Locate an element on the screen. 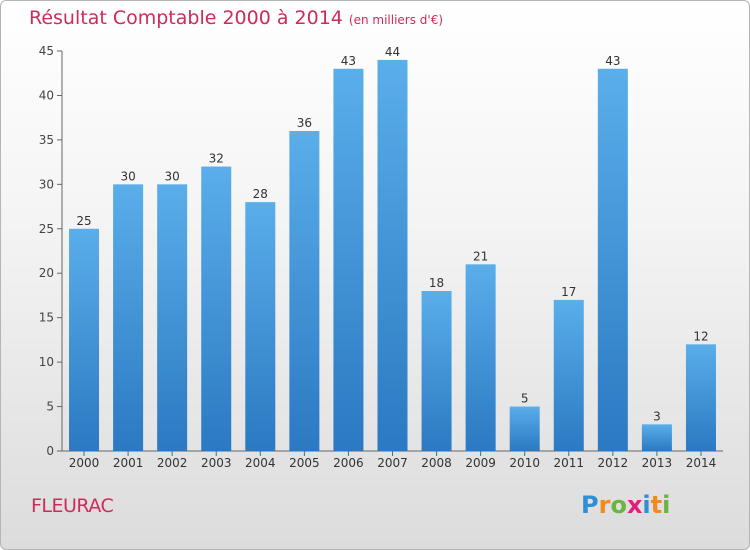 Image resolution: width=750 pixels, height=550 pixels. x-tick-label: 2003 is located at coordinates (216, 463).